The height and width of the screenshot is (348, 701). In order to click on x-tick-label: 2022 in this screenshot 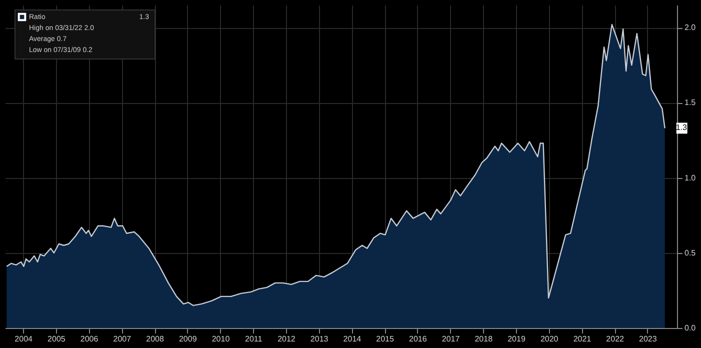, I will do `click(615, 339)`.